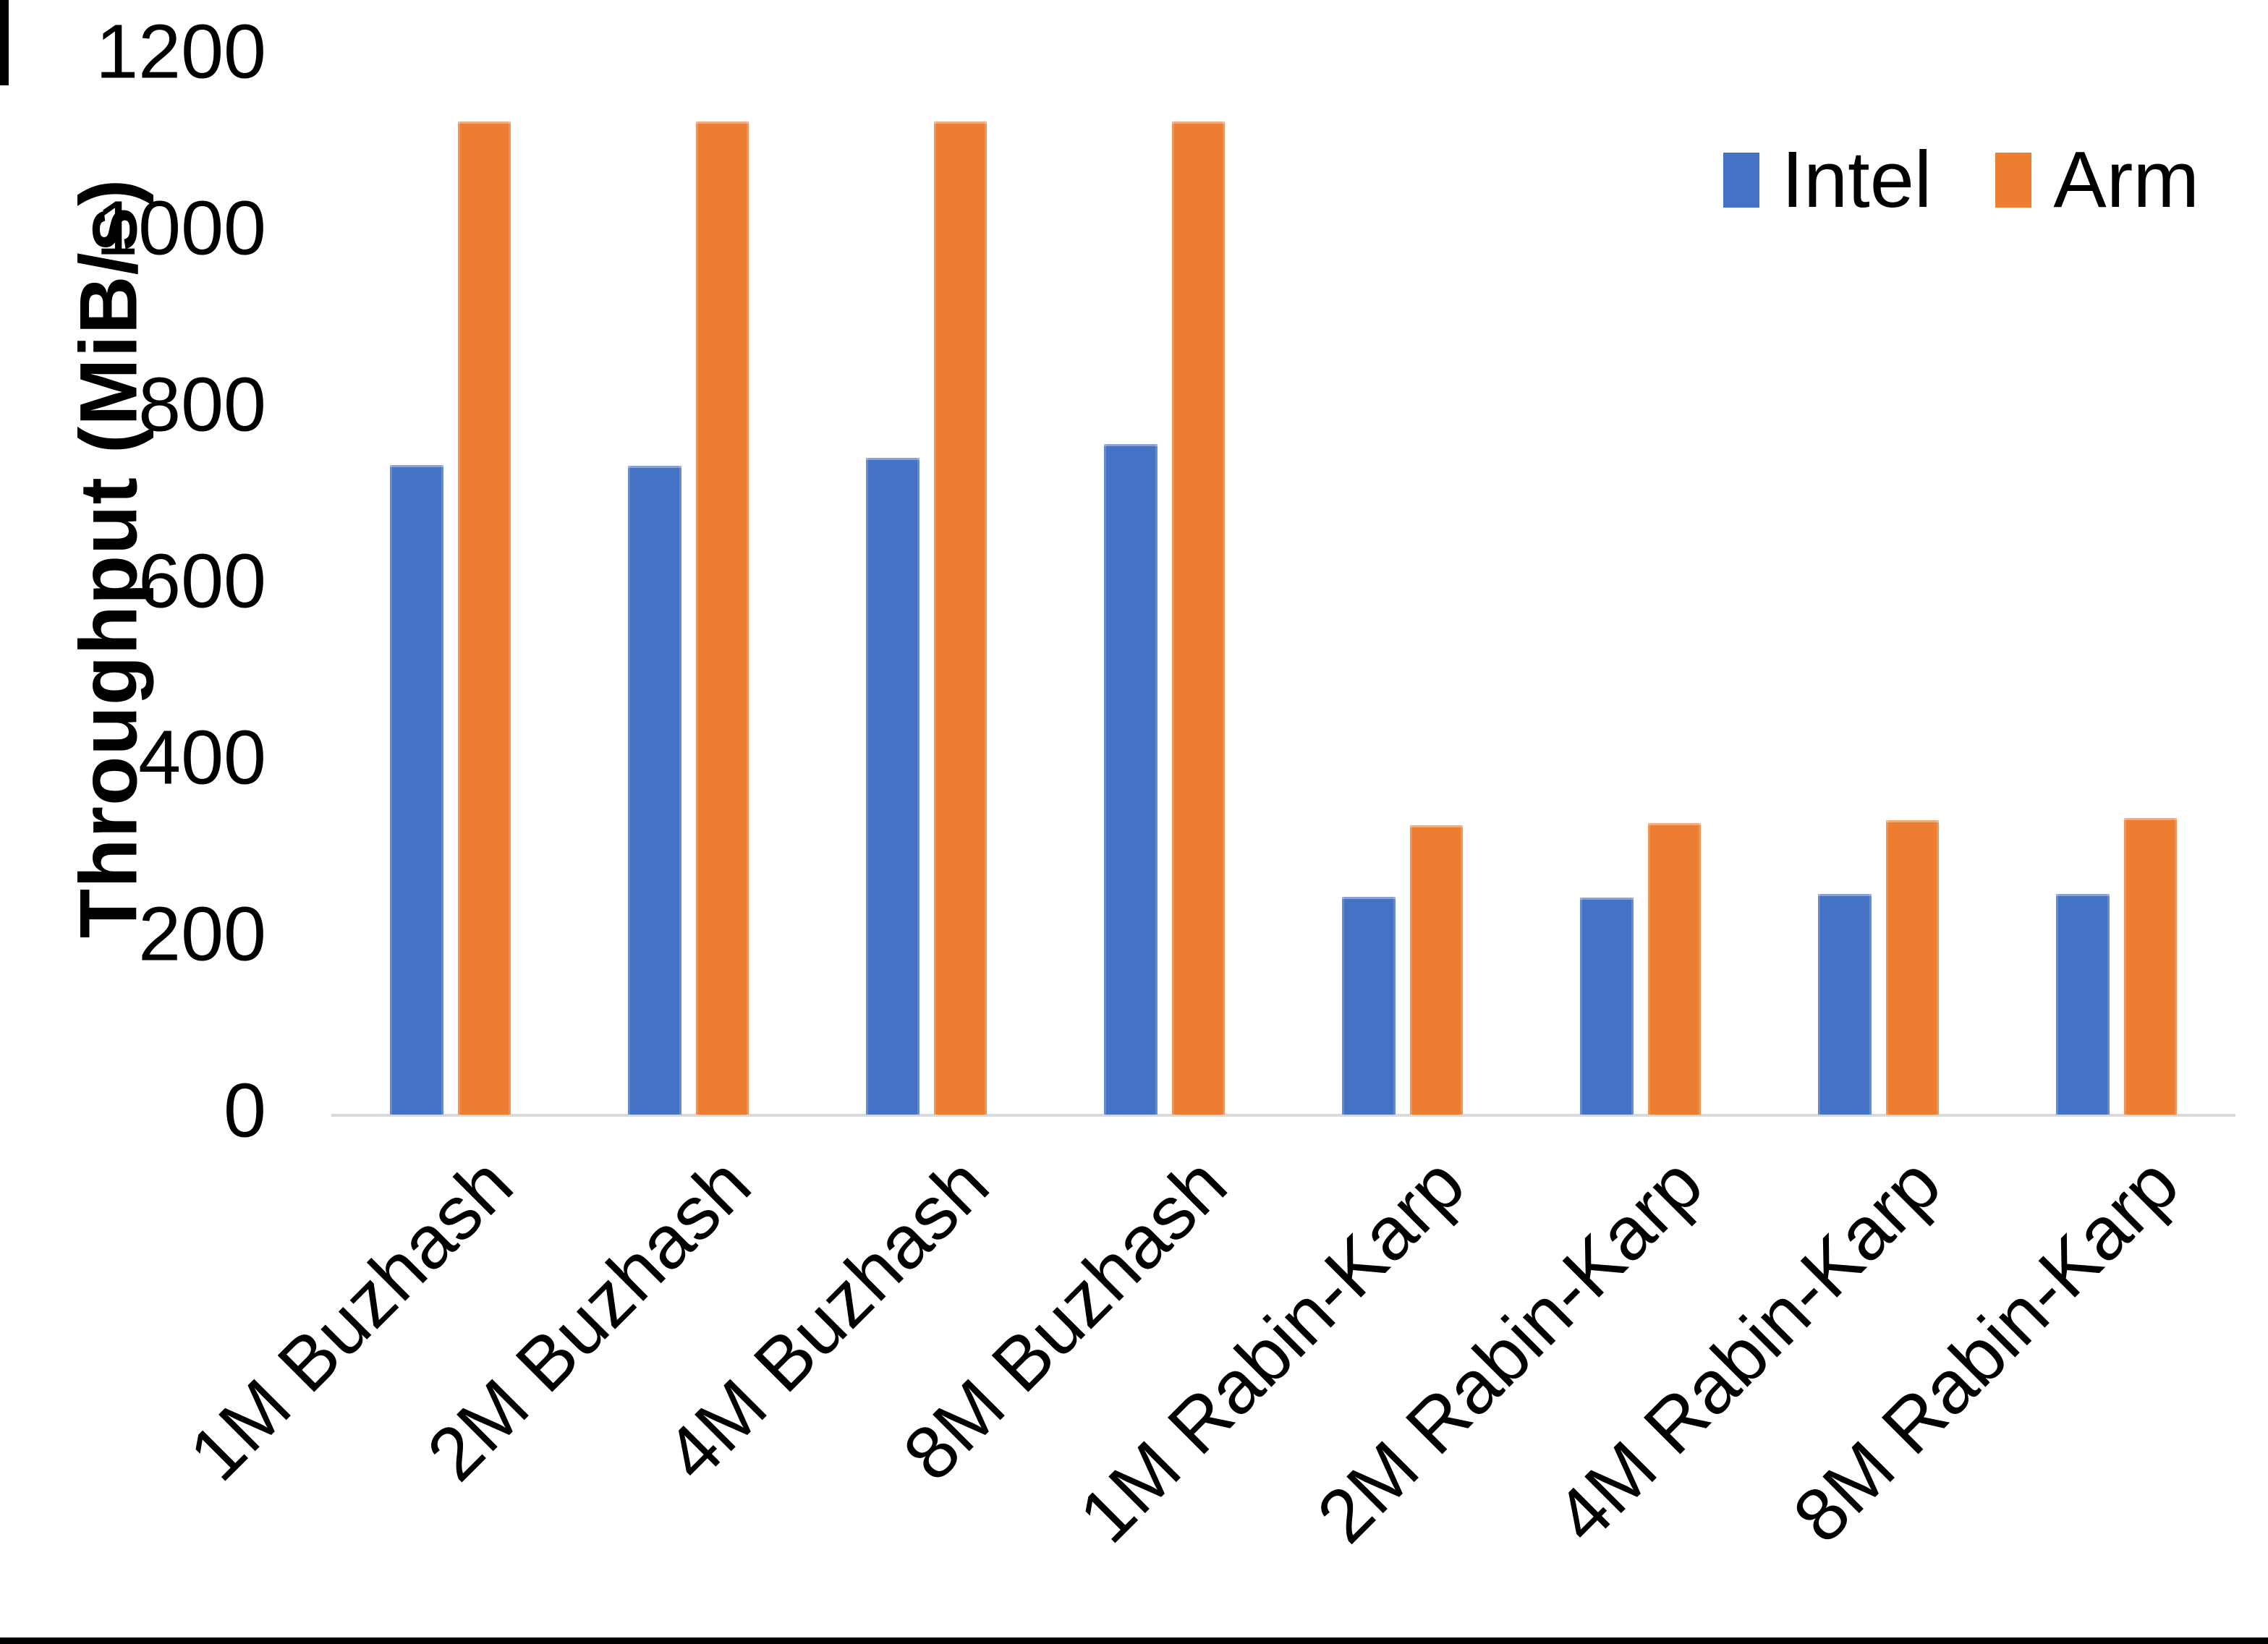 Image resolution: width=2268 pixels, height=1644 pixels. Describe the element at coordinates (180, 228) in the screenshot. I see `y-tick-label: 1000` at that location.